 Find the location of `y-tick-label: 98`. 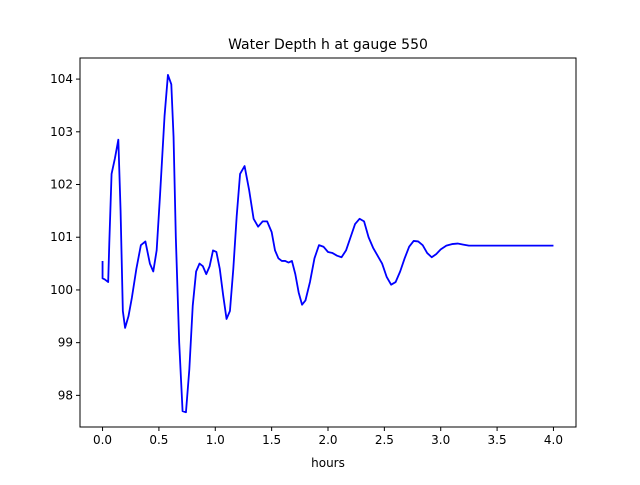

y-tick-label: 98 is located at coordinates (65, 395).